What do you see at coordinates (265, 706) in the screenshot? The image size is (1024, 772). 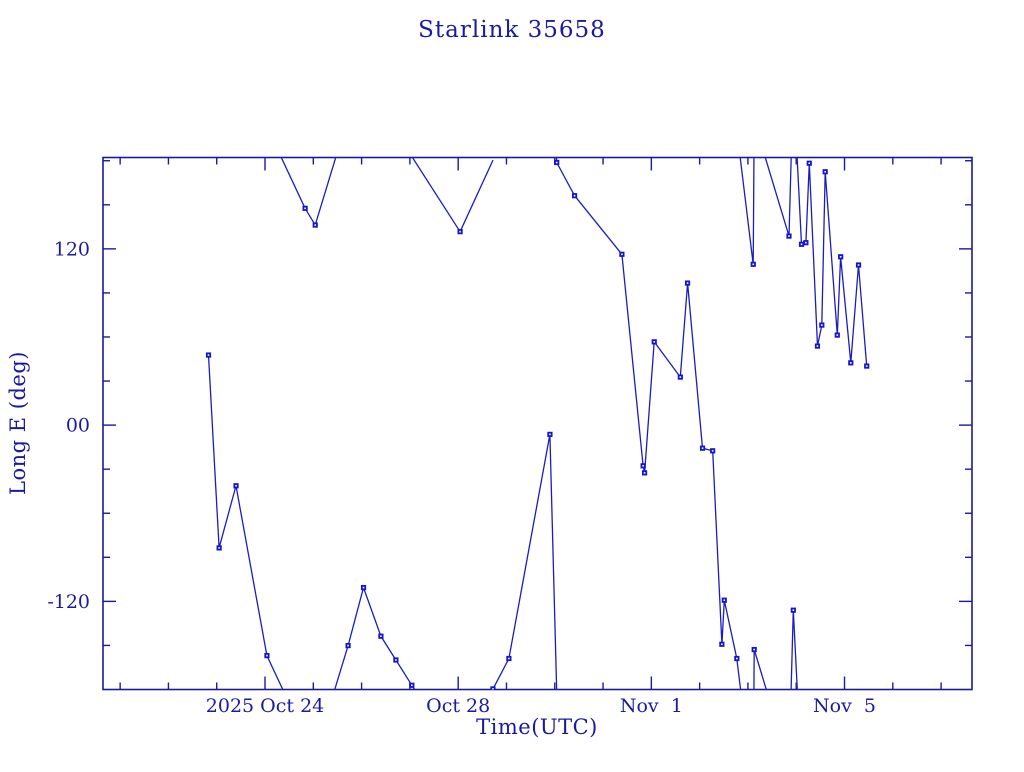 I see `x-tick-label: 2025 Oct 24` at bounding box center [265, 706].